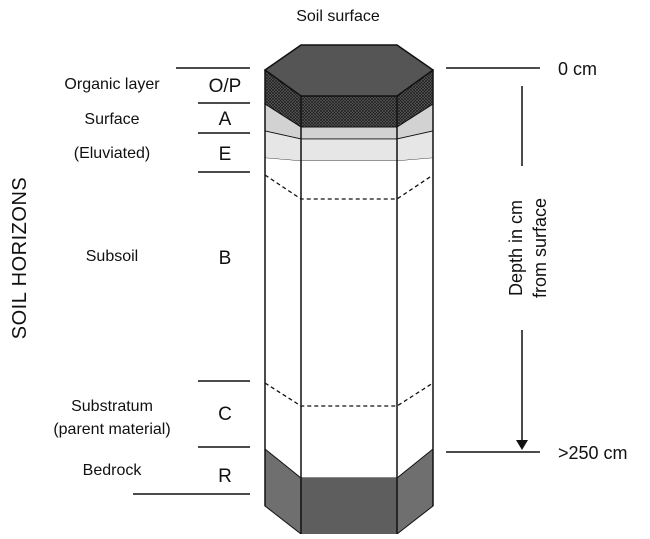  I want to click on soil-horizons-title: SOIL HORIZONS, so click(20, 258).